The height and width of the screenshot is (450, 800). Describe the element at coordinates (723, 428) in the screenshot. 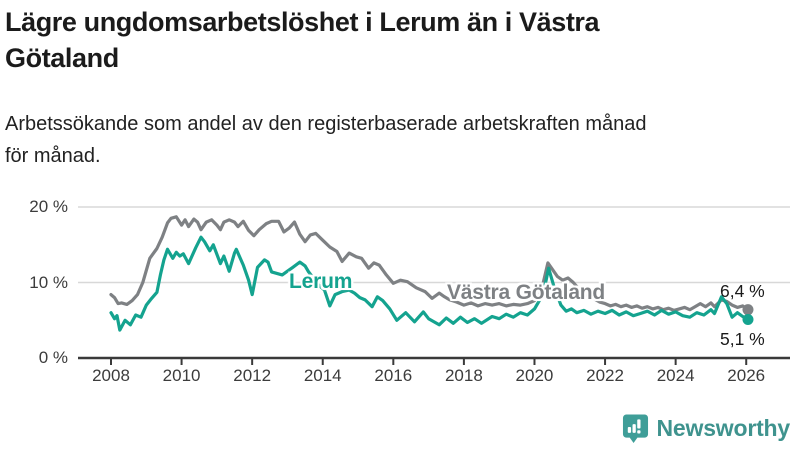

I see `newsworthy-wordmark: Newsworthy` at that location.